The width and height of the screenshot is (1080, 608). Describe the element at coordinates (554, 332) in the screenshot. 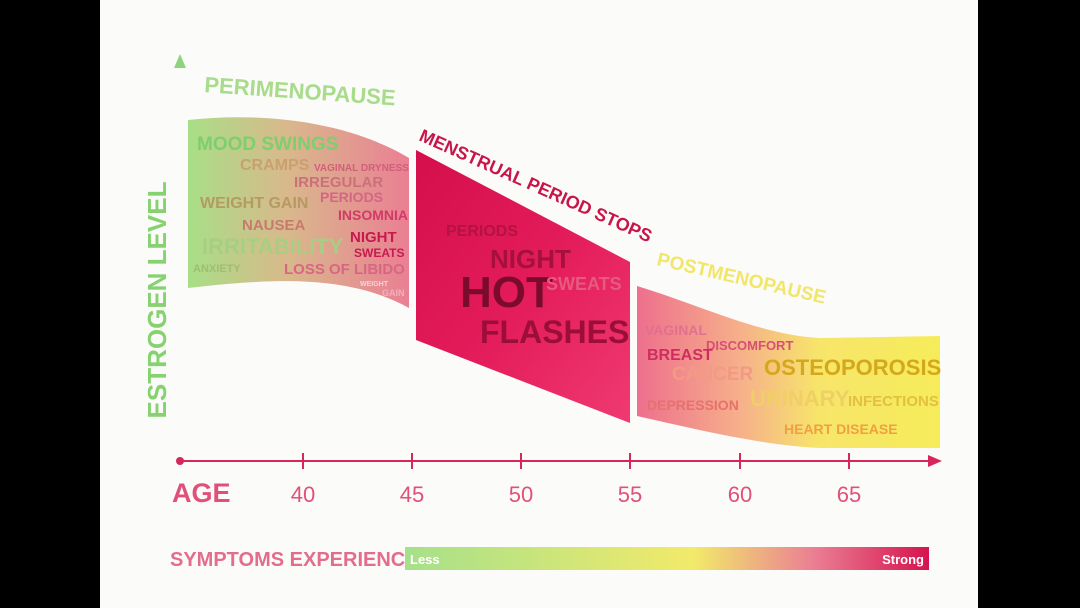

I see `symptom-flashes: FLASHES` at that location.